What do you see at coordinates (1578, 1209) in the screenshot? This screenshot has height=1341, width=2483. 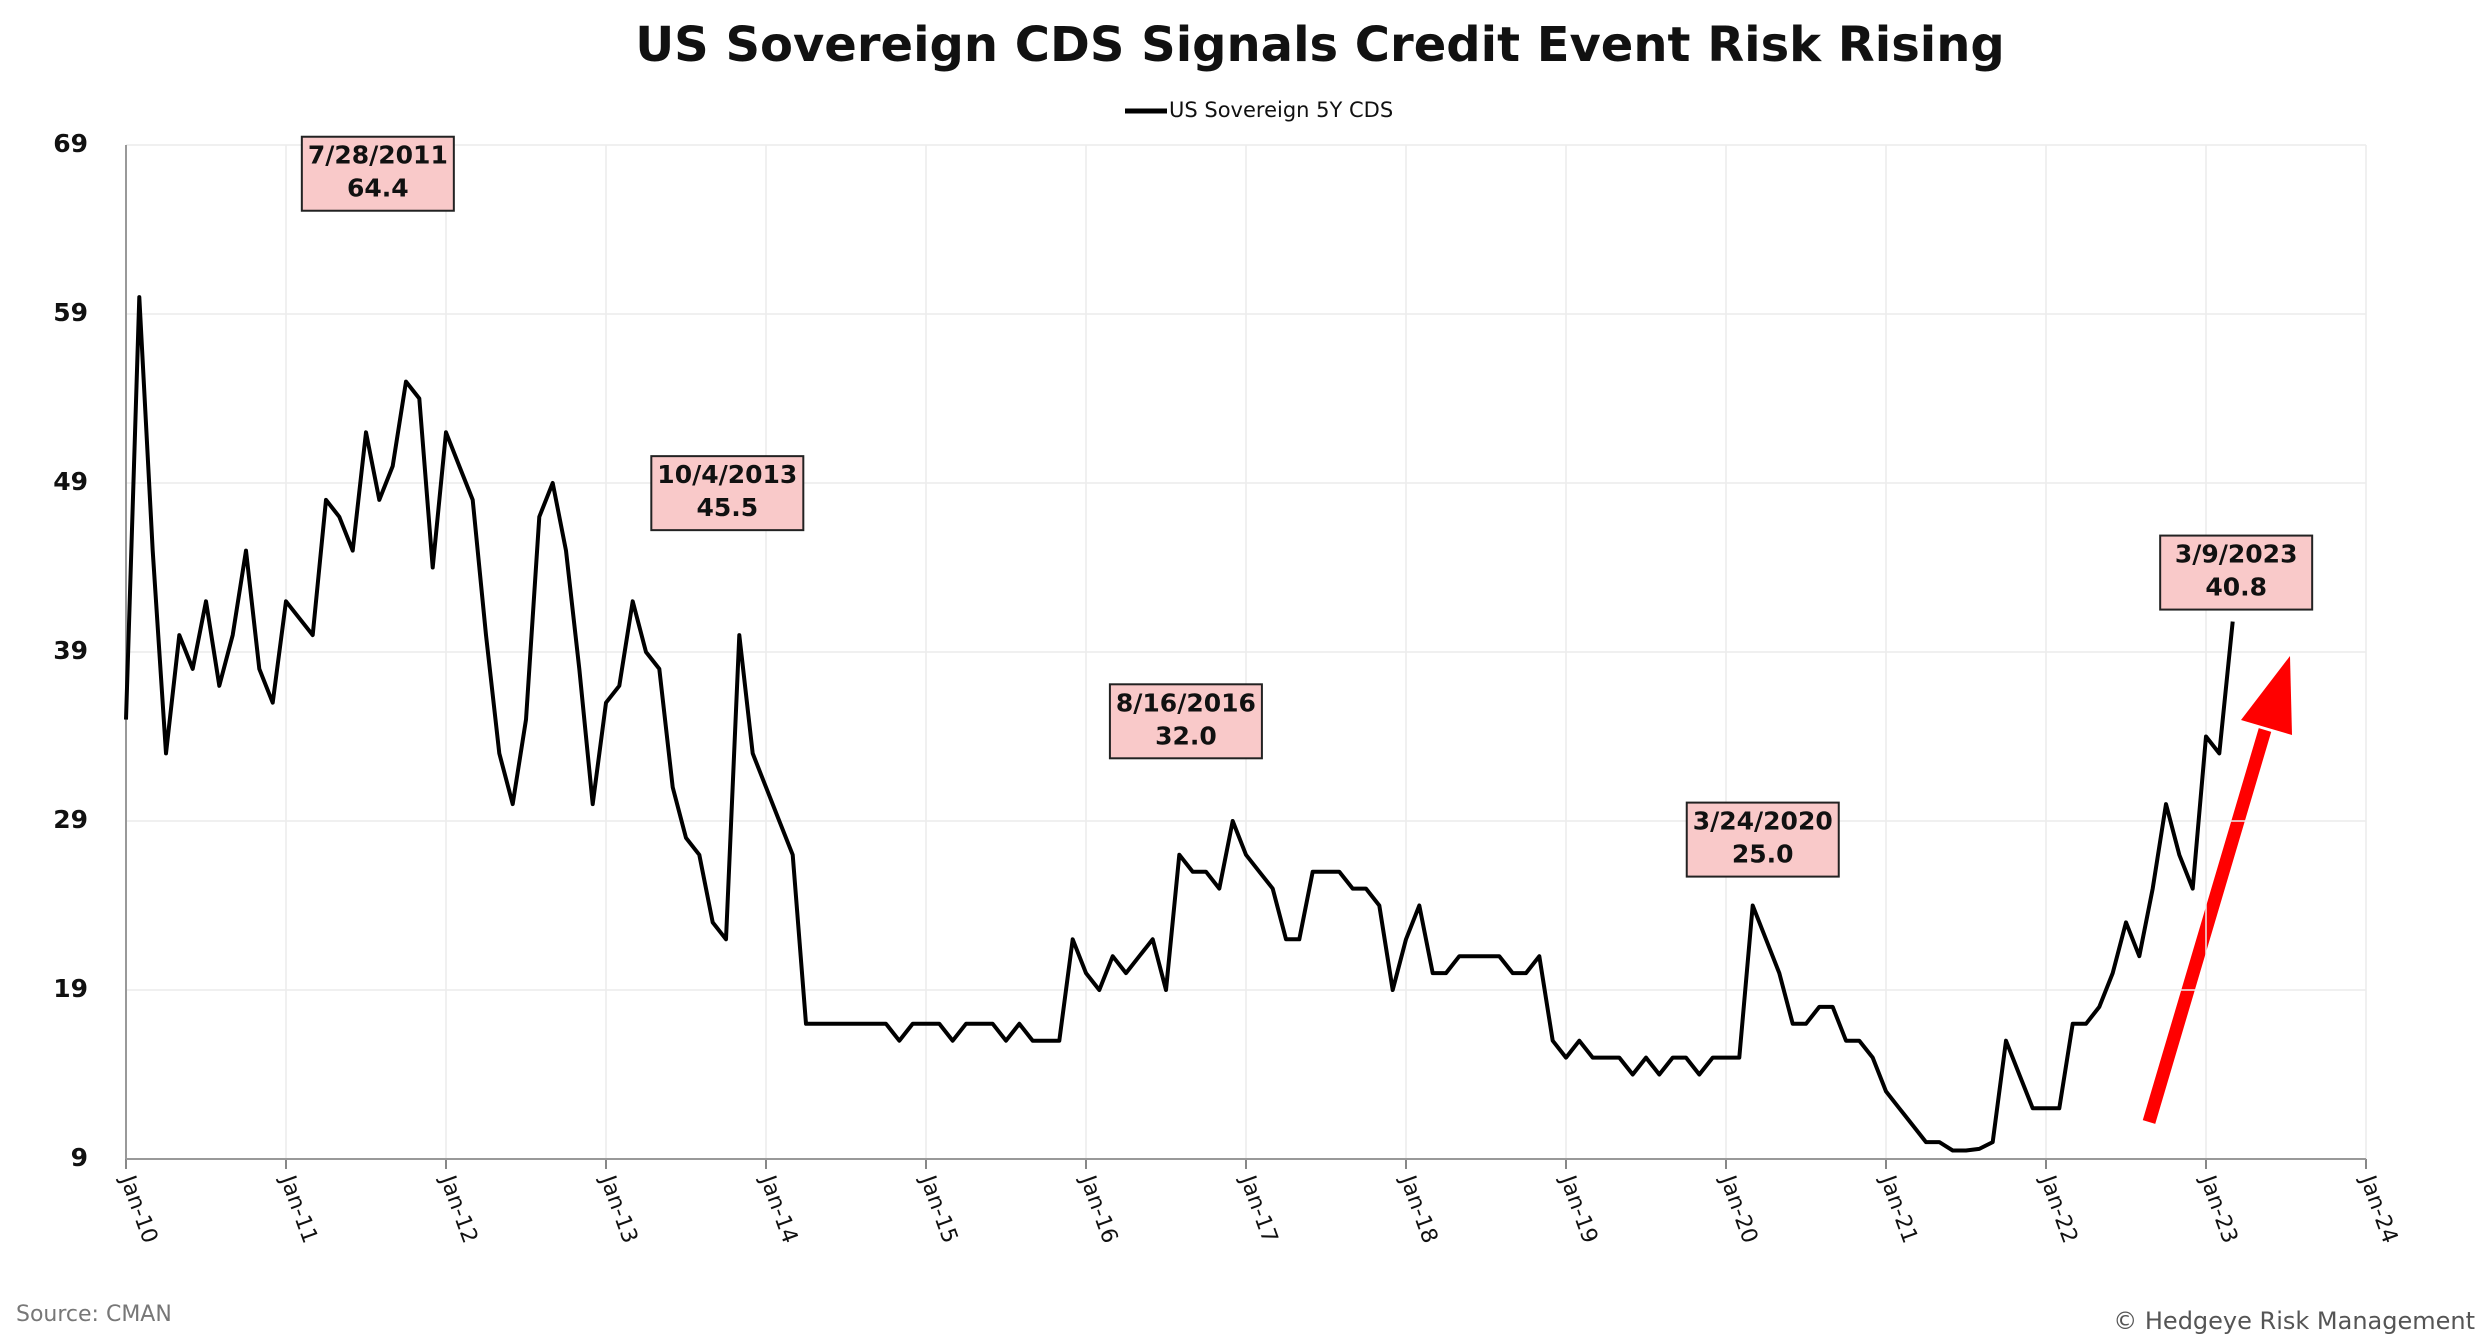 I see `x-tick-label: Jan-19` at bounding box center [1578, 1209].